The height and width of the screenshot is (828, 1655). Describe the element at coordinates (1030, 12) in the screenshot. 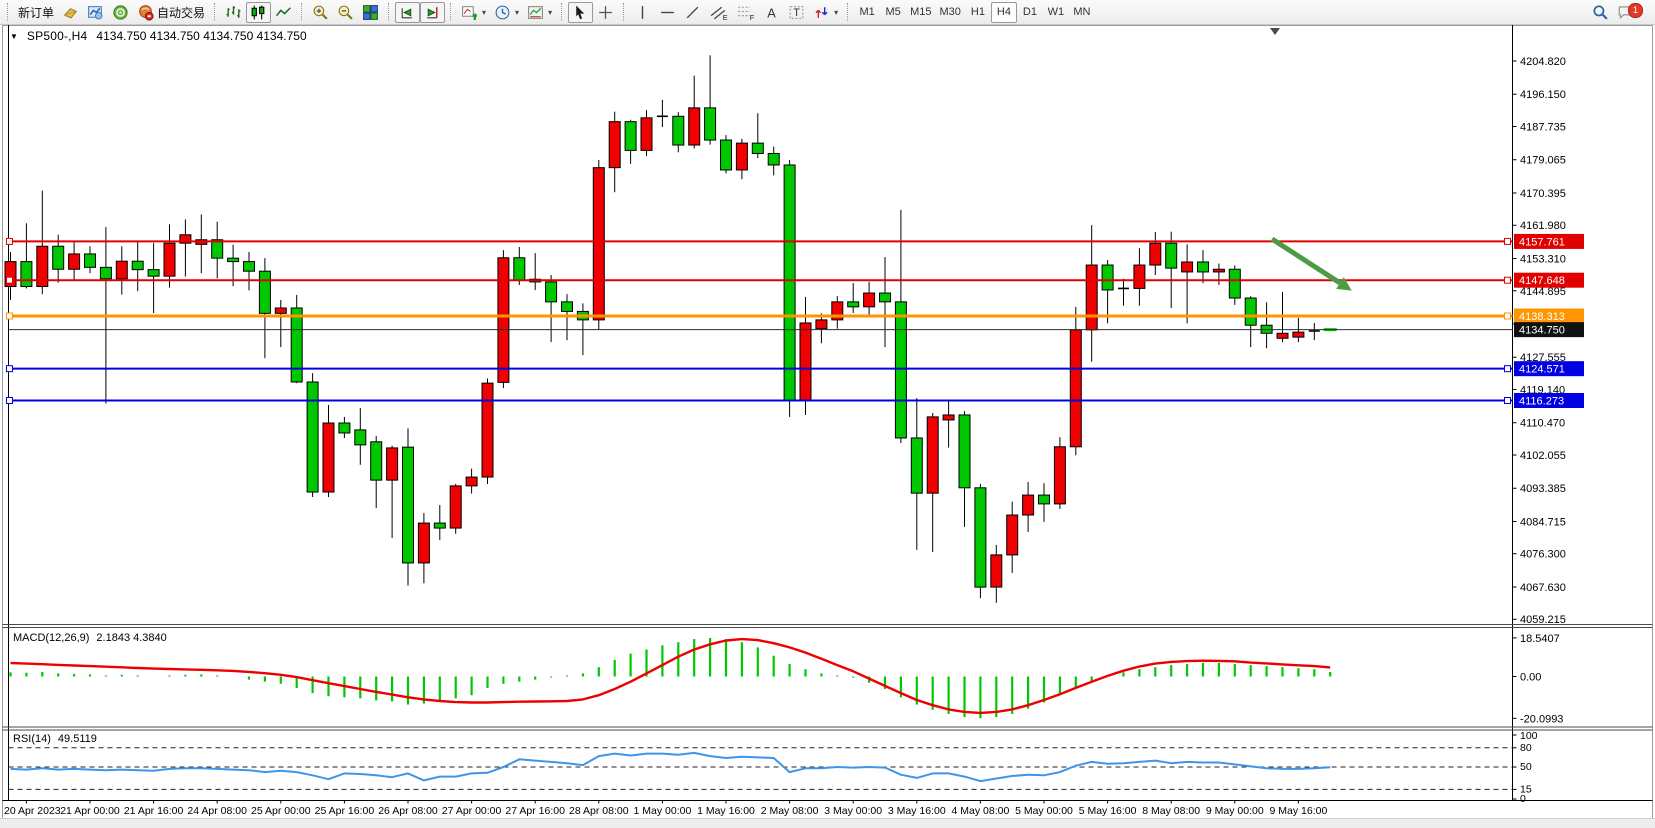

I see `timeframe-d1-button: D1` at that location.